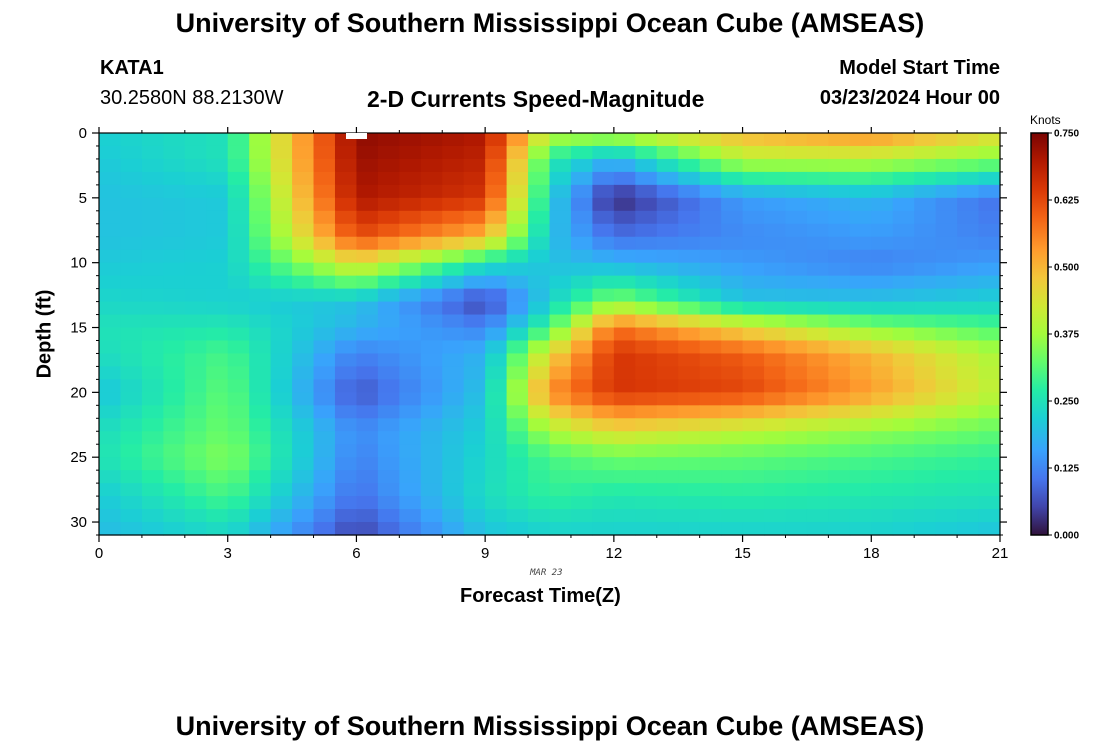 This screenshot has width=1100, height=750. Describe the element at coordinates (356, 553) in the screenshot. I see `x-tick-label: 6` at that location.